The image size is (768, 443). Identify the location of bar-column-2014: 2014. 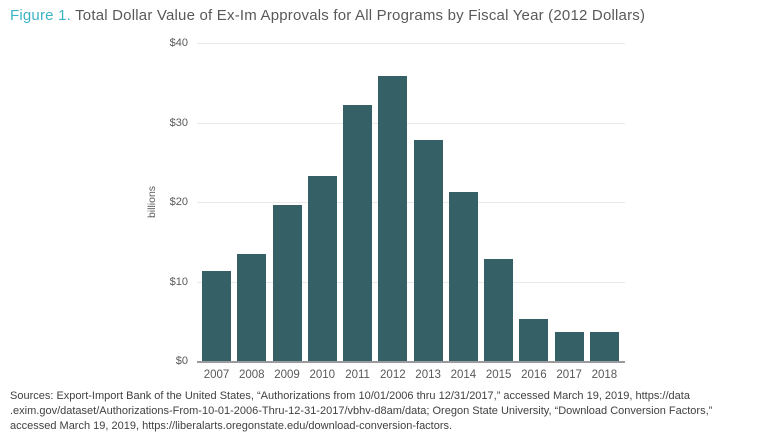
(463, 212).